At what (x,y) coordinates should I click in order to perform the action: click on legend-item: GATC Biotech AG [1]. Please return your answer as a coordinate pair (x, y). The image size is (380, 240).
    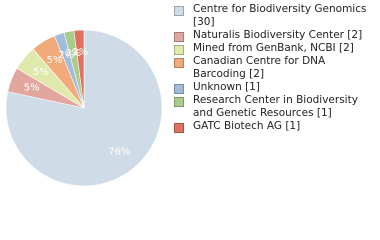
    Looking at the image, I should click on (272, 126).